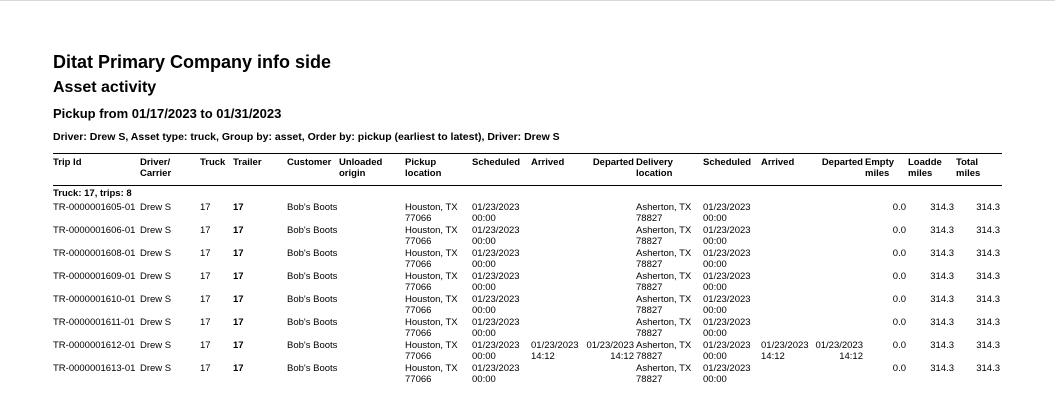 This screenshot has height=420, width=1055. Describe the element at coordinates (105, 87) in the screenshot. I see `report-title: Asset activity` at that location.